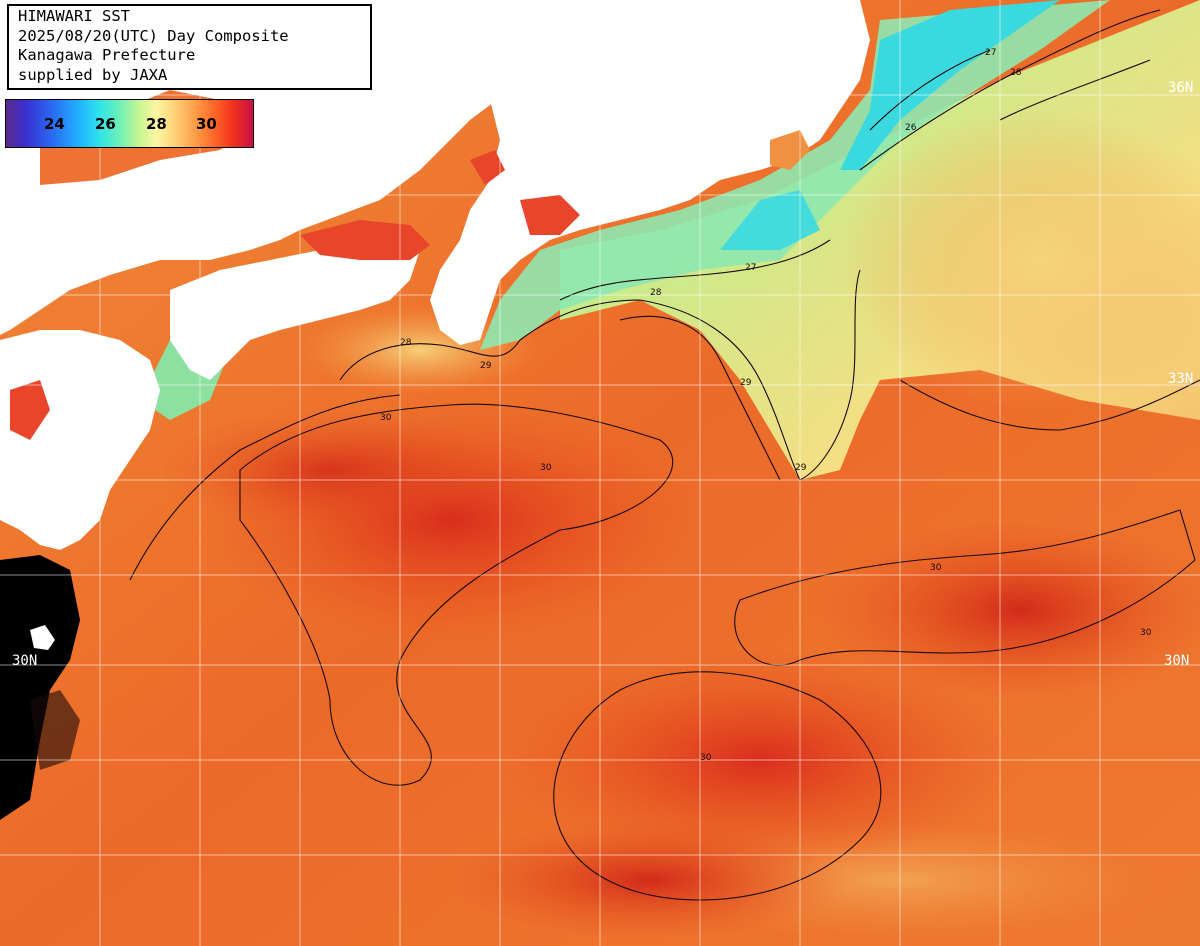  Describe the element at coordinates (54, 124) in the screenshot. I see `colorbar-tick: 24` at that location.